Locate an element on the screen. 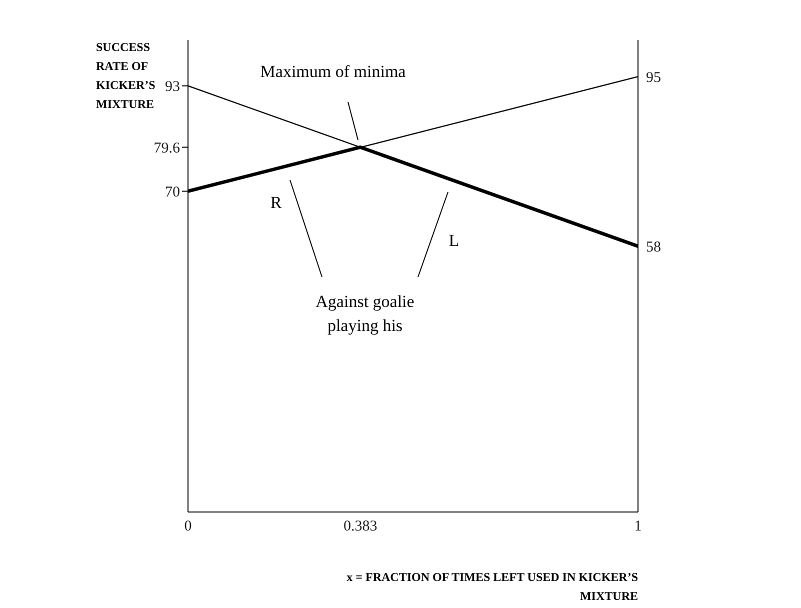  series-label: R is located at coordinates (276, 202).